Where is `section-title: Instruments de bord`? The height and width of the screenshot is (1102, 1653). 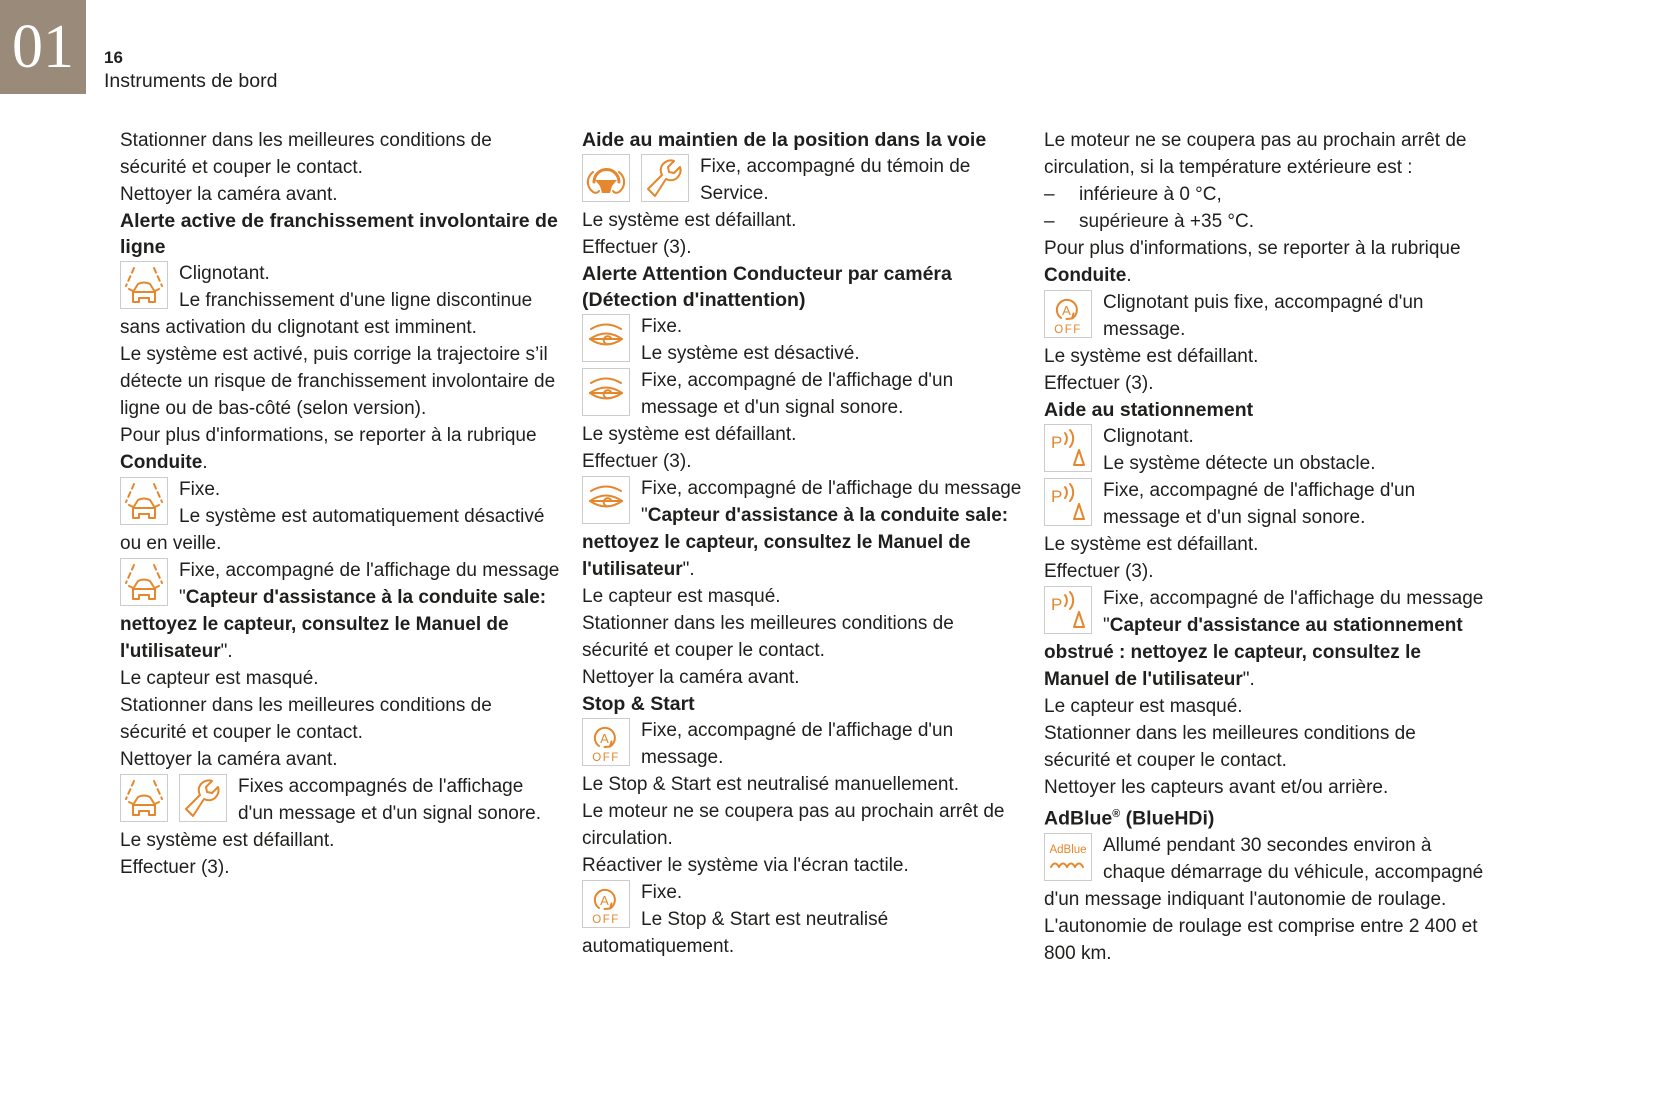
section-title: Instruments de bord is located at coordinates (191, 81).